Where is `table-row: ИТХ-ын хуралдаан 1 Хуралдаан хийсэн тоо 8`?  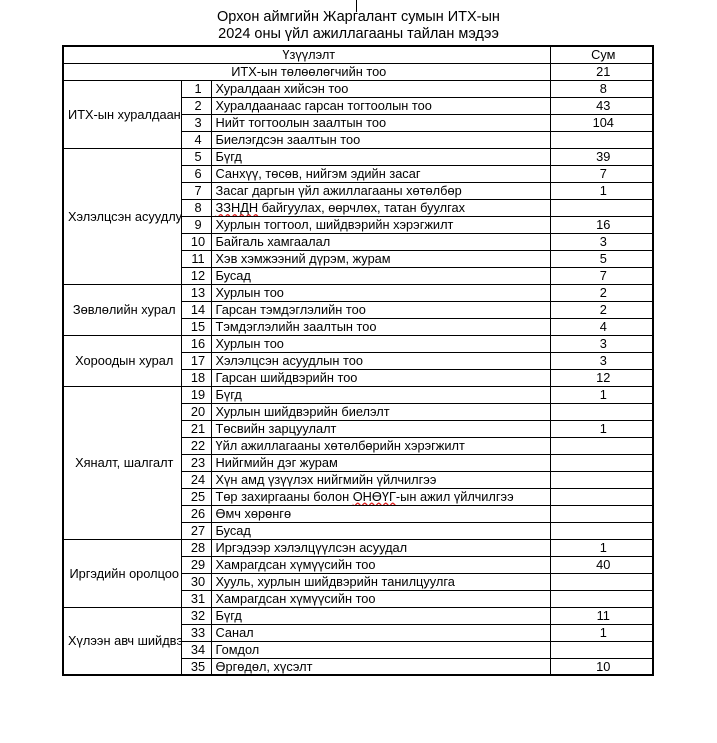
table-row: ИТХ-ын хуралдаан 1 Хуралдаан хийсэн тоо 8 is located at coordinates (358, 114).